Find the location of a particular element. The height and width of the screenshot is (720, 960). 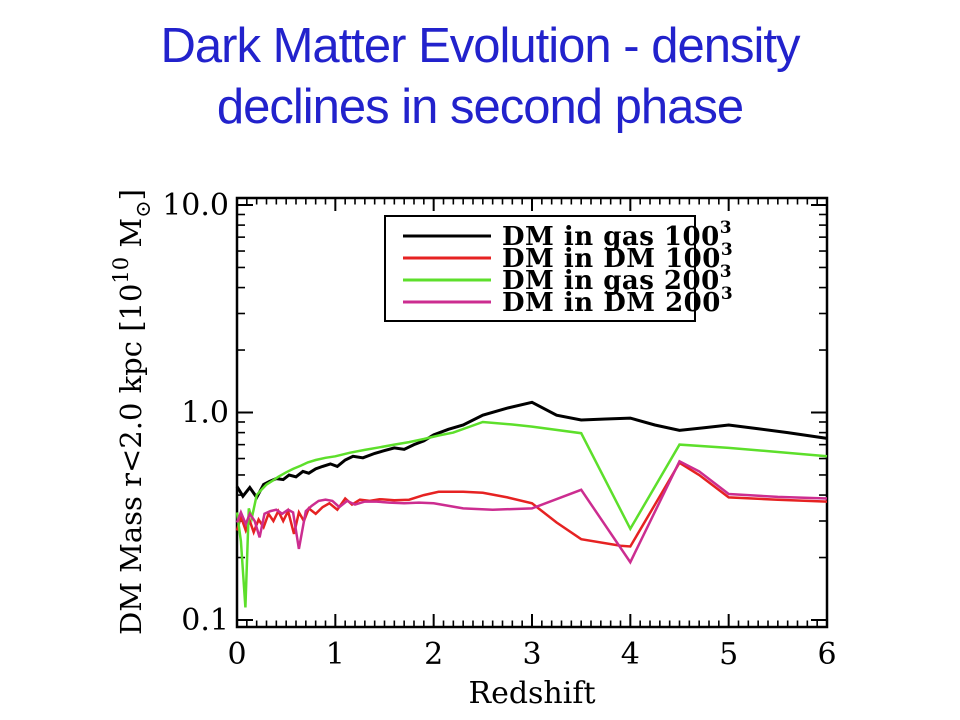

legend-label-text: DM in DM 200 is located at coordinates (611, 303).